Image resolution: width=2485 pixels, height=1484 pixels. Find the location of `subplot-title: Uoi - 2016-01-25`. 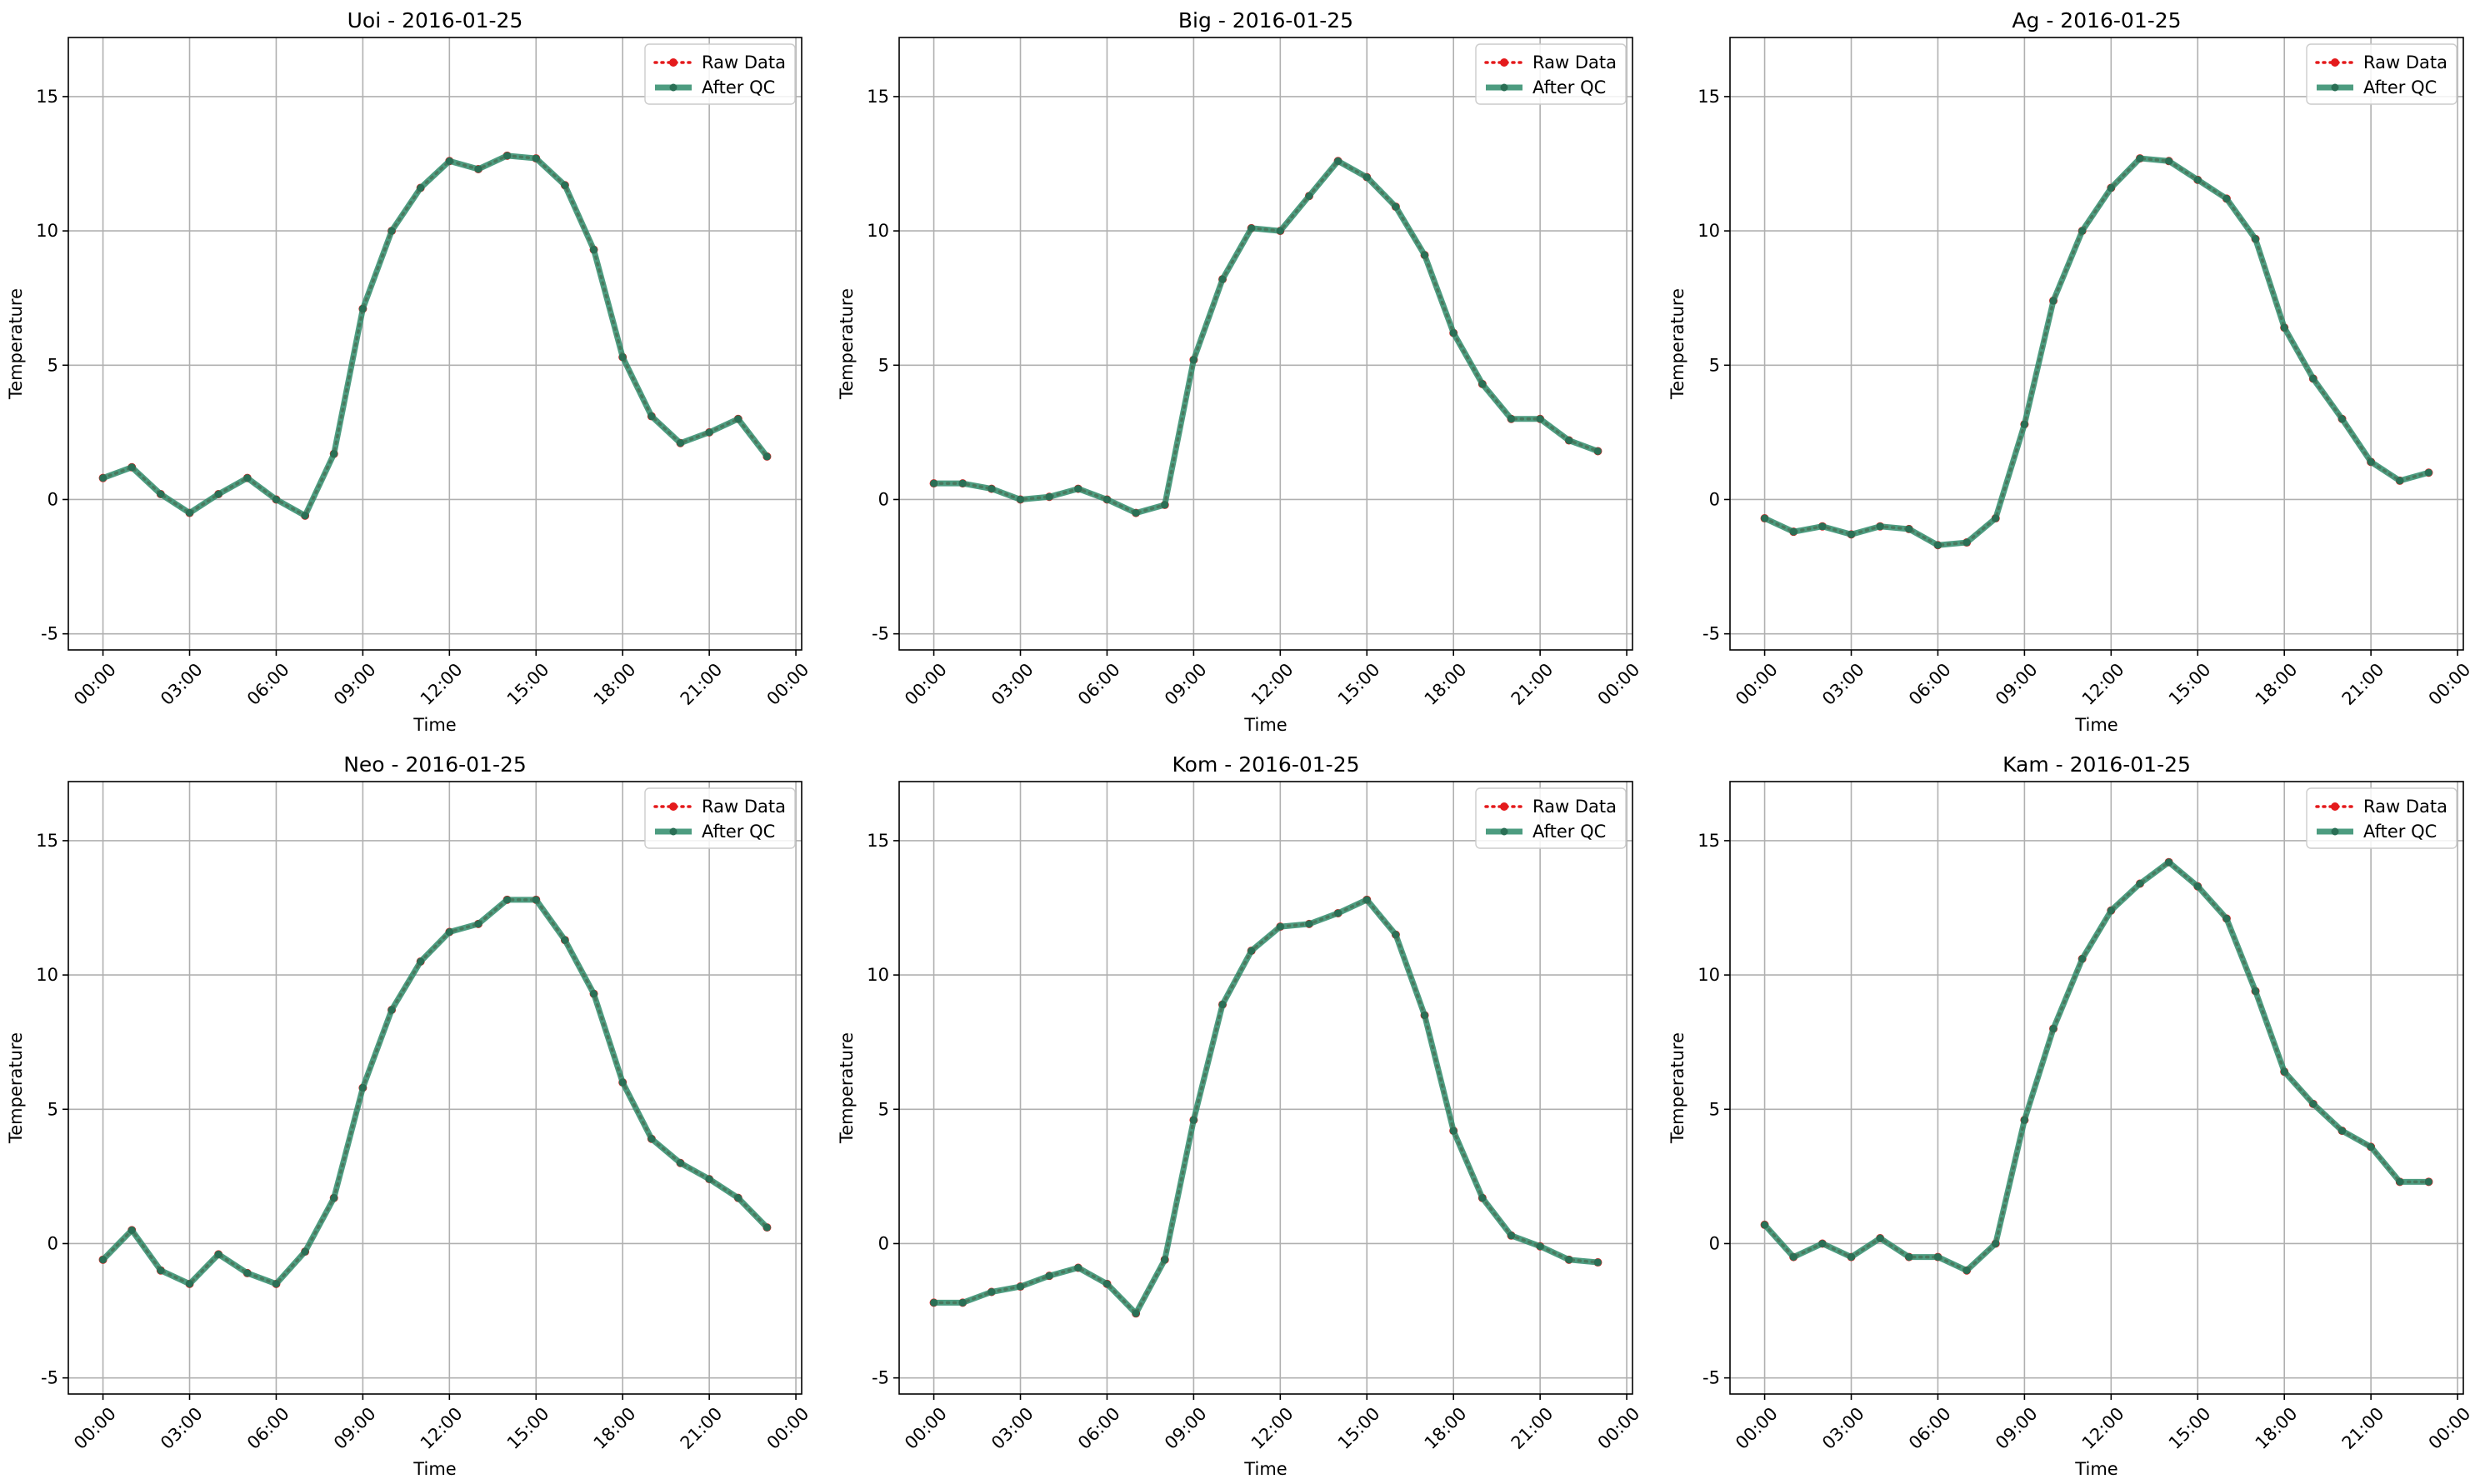

subplot-title: Uoi - 2016-01-25 is located at coordinates (436, 20).